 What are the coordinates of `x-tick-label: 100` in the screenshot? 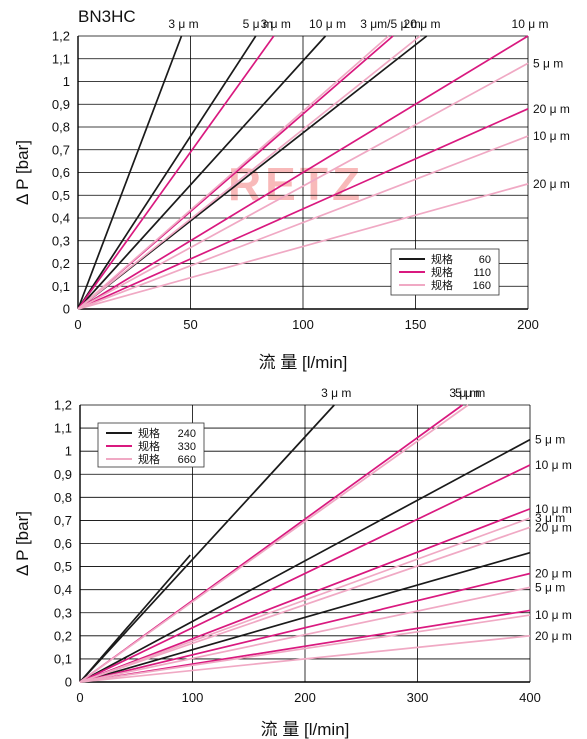 It's located at (193, 697).